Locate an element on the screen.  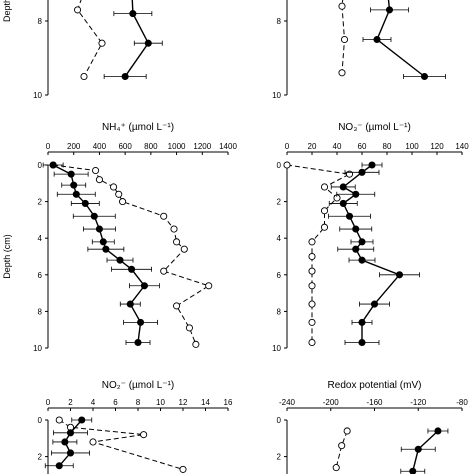
panel-title: NO₃⁻ (µmol L⁻¹) is located at coordinates (374, 127).